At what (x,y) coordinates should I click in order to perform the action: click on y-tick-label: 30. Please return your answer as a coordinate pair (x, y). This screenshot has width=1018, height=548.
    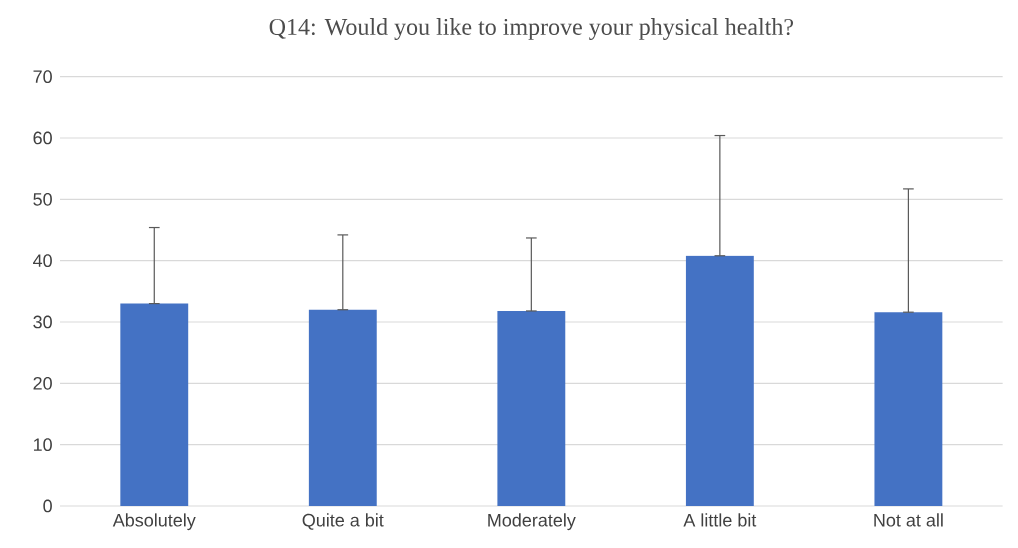
    Looking at the image, I should click on (42, 322).